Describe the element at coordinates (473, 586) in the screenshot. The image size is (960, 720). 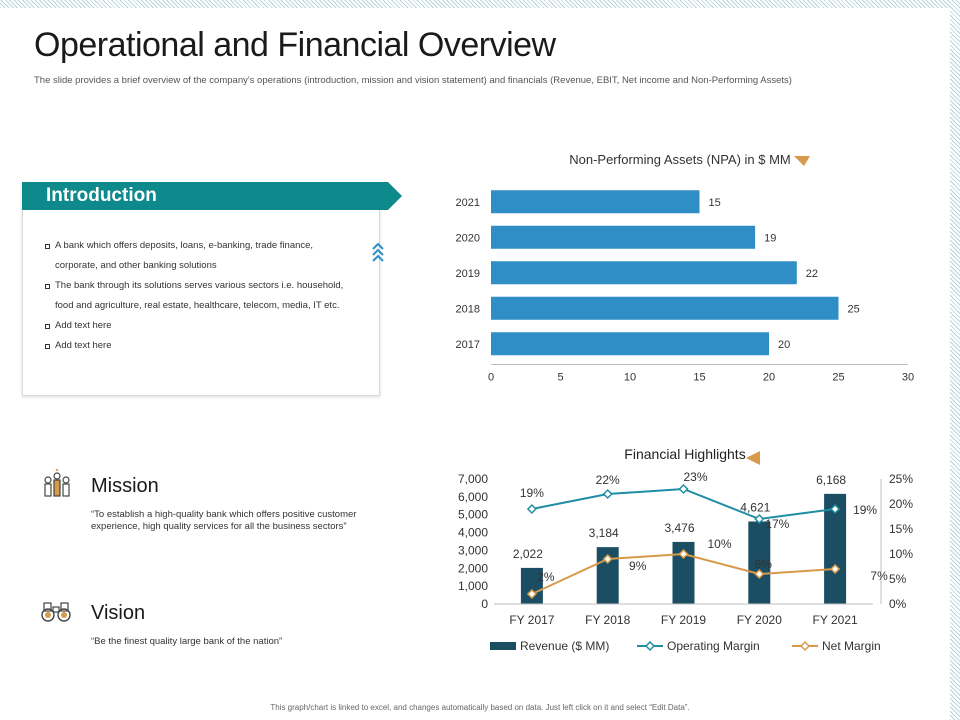
I see `y-left-tick-label: 1,000` at that location.